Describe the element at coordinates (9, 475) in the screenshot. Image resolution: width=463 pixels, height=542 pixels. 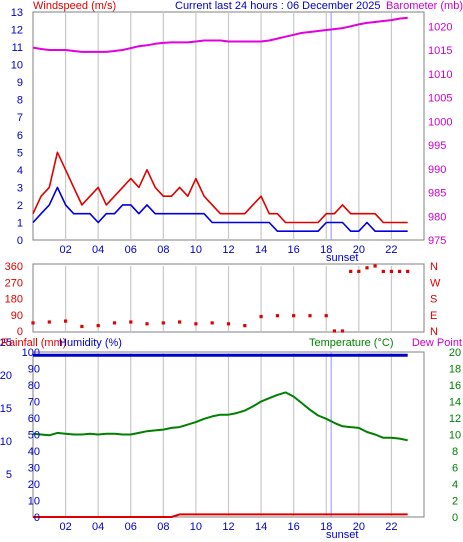
I see `rain-tick-label: 5` at that location.